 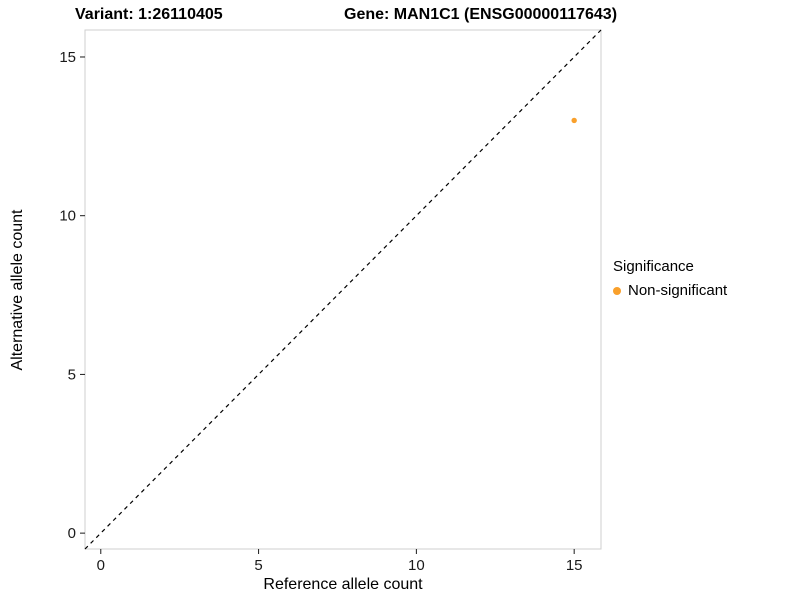 I want to click on x-tick-label: 5, so click(x=258, y=565).